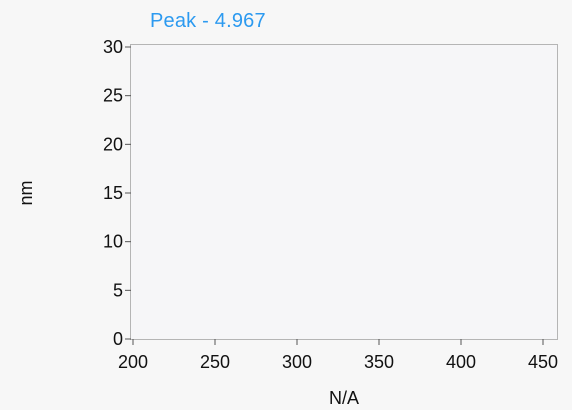  I want to click on y-tick-label-4: 20, so click(113, 144).